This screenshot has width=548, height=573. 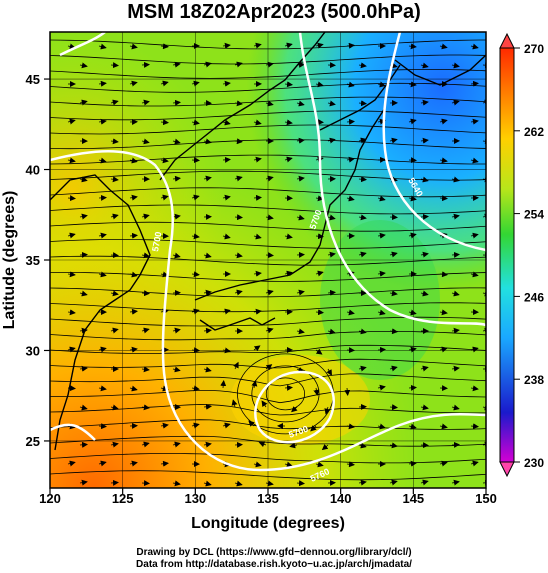 What do you see at coordinates (268, 523) in the screenshot?
I see `x-axis-label: Longitude (degrees)` at bounding box center [268, 523].